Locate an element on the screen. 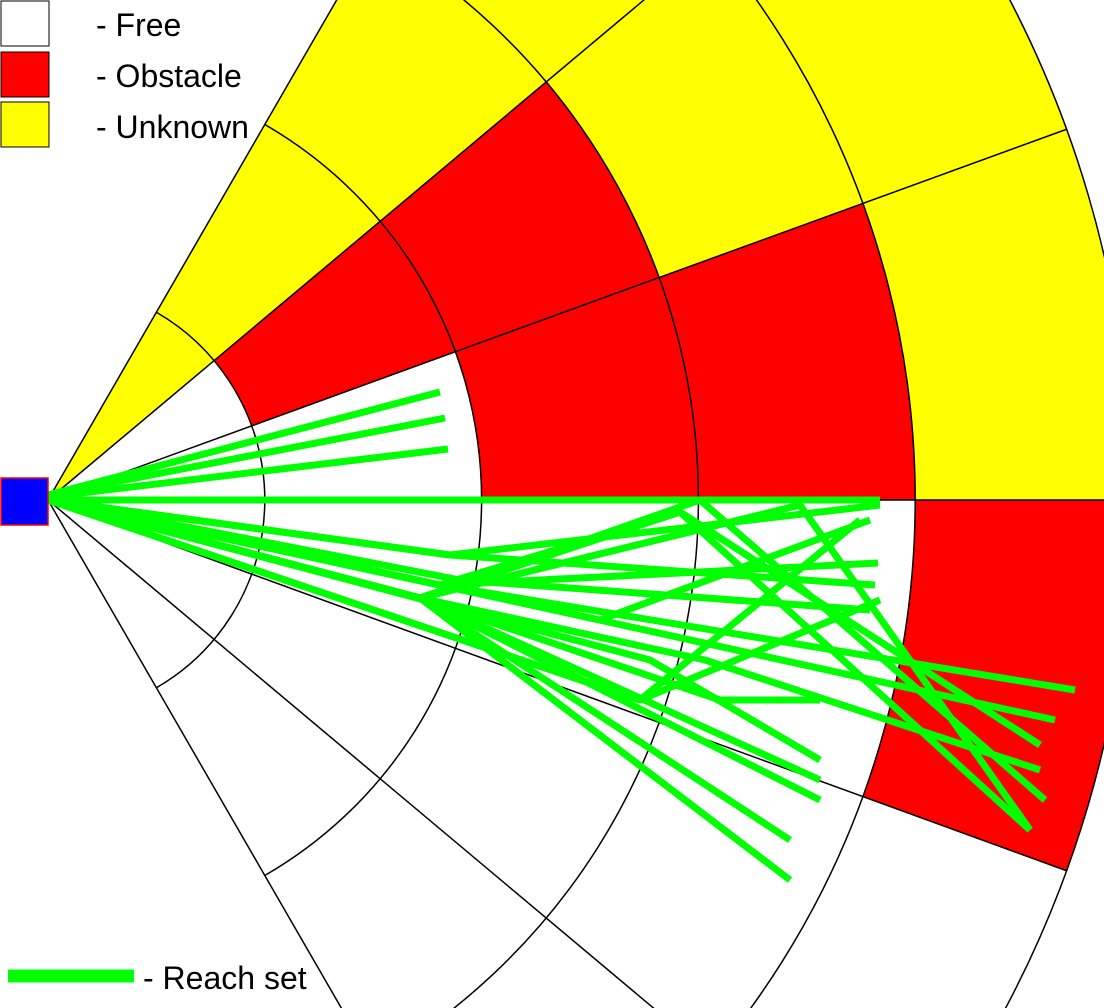 This screenshot has height=1008, width=1104. legend-label-reach-set: - Reach set is located at coordinates (225, 978).